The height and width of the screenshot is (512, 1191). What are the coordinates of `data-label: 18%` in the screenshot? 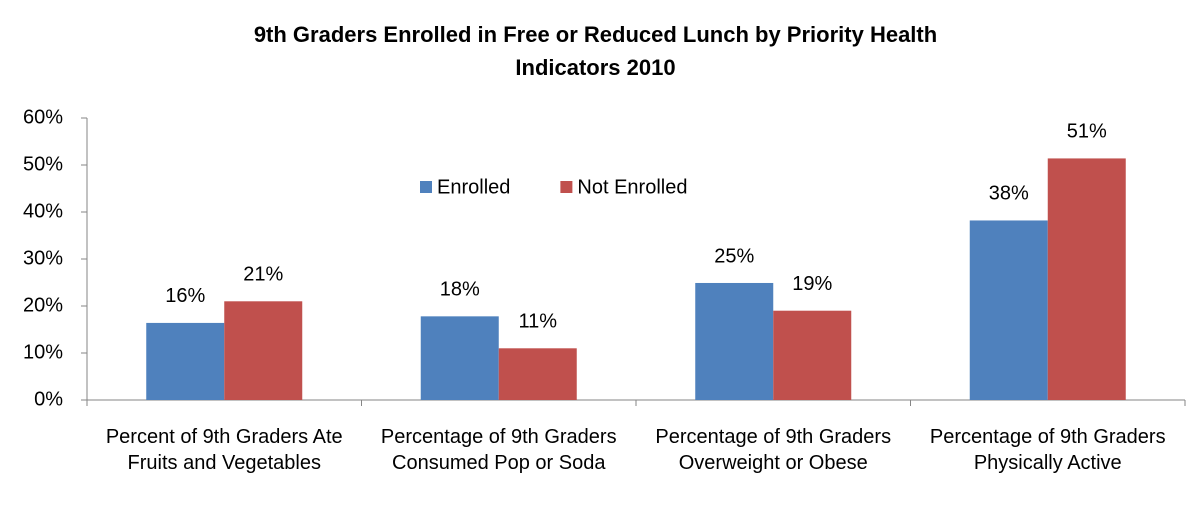 It's located at (460, 290).